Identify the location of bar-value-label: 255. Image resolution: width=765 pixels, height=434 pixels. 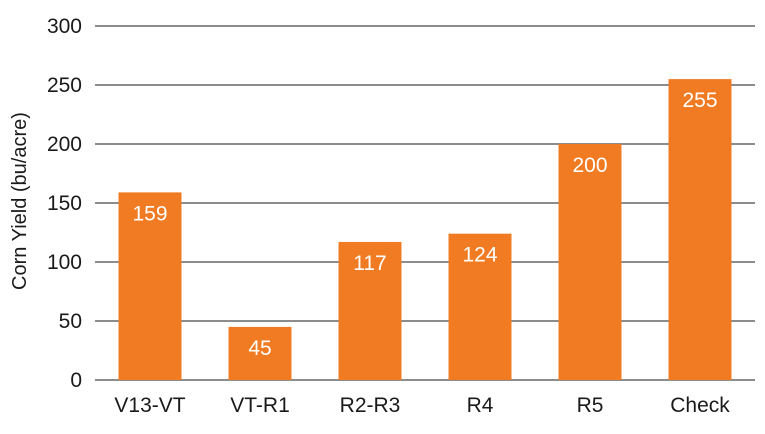
(699, 100).